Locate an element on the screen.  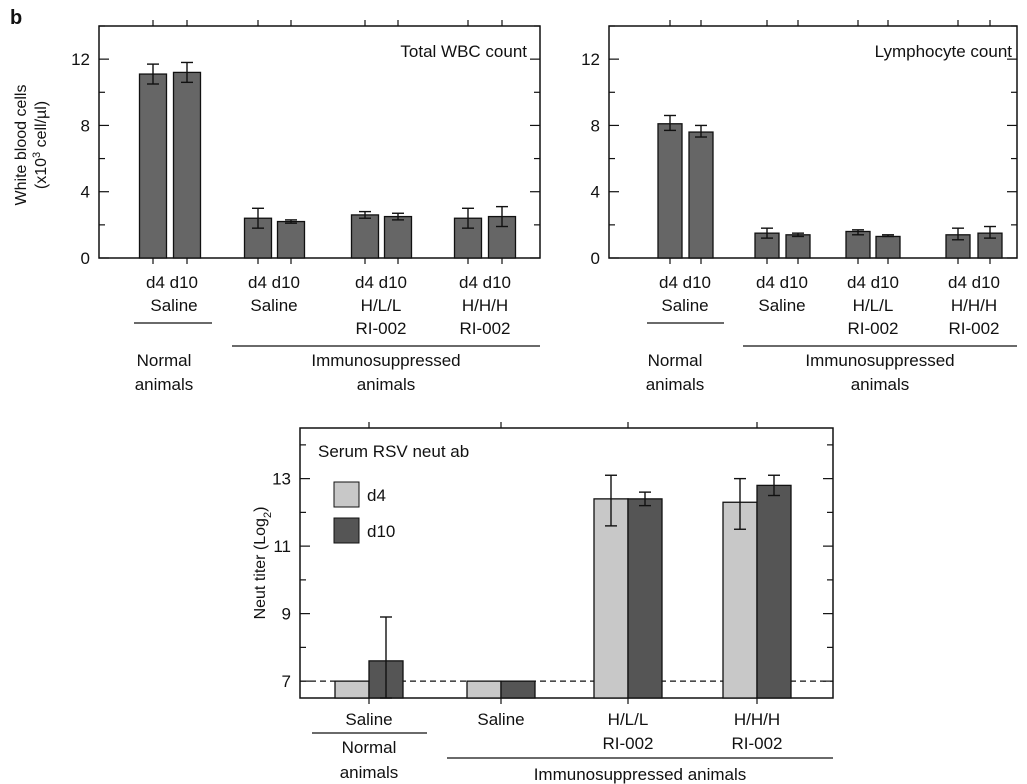
y-axis-label-line1: White blood cells is located at coordinates (21, 145).